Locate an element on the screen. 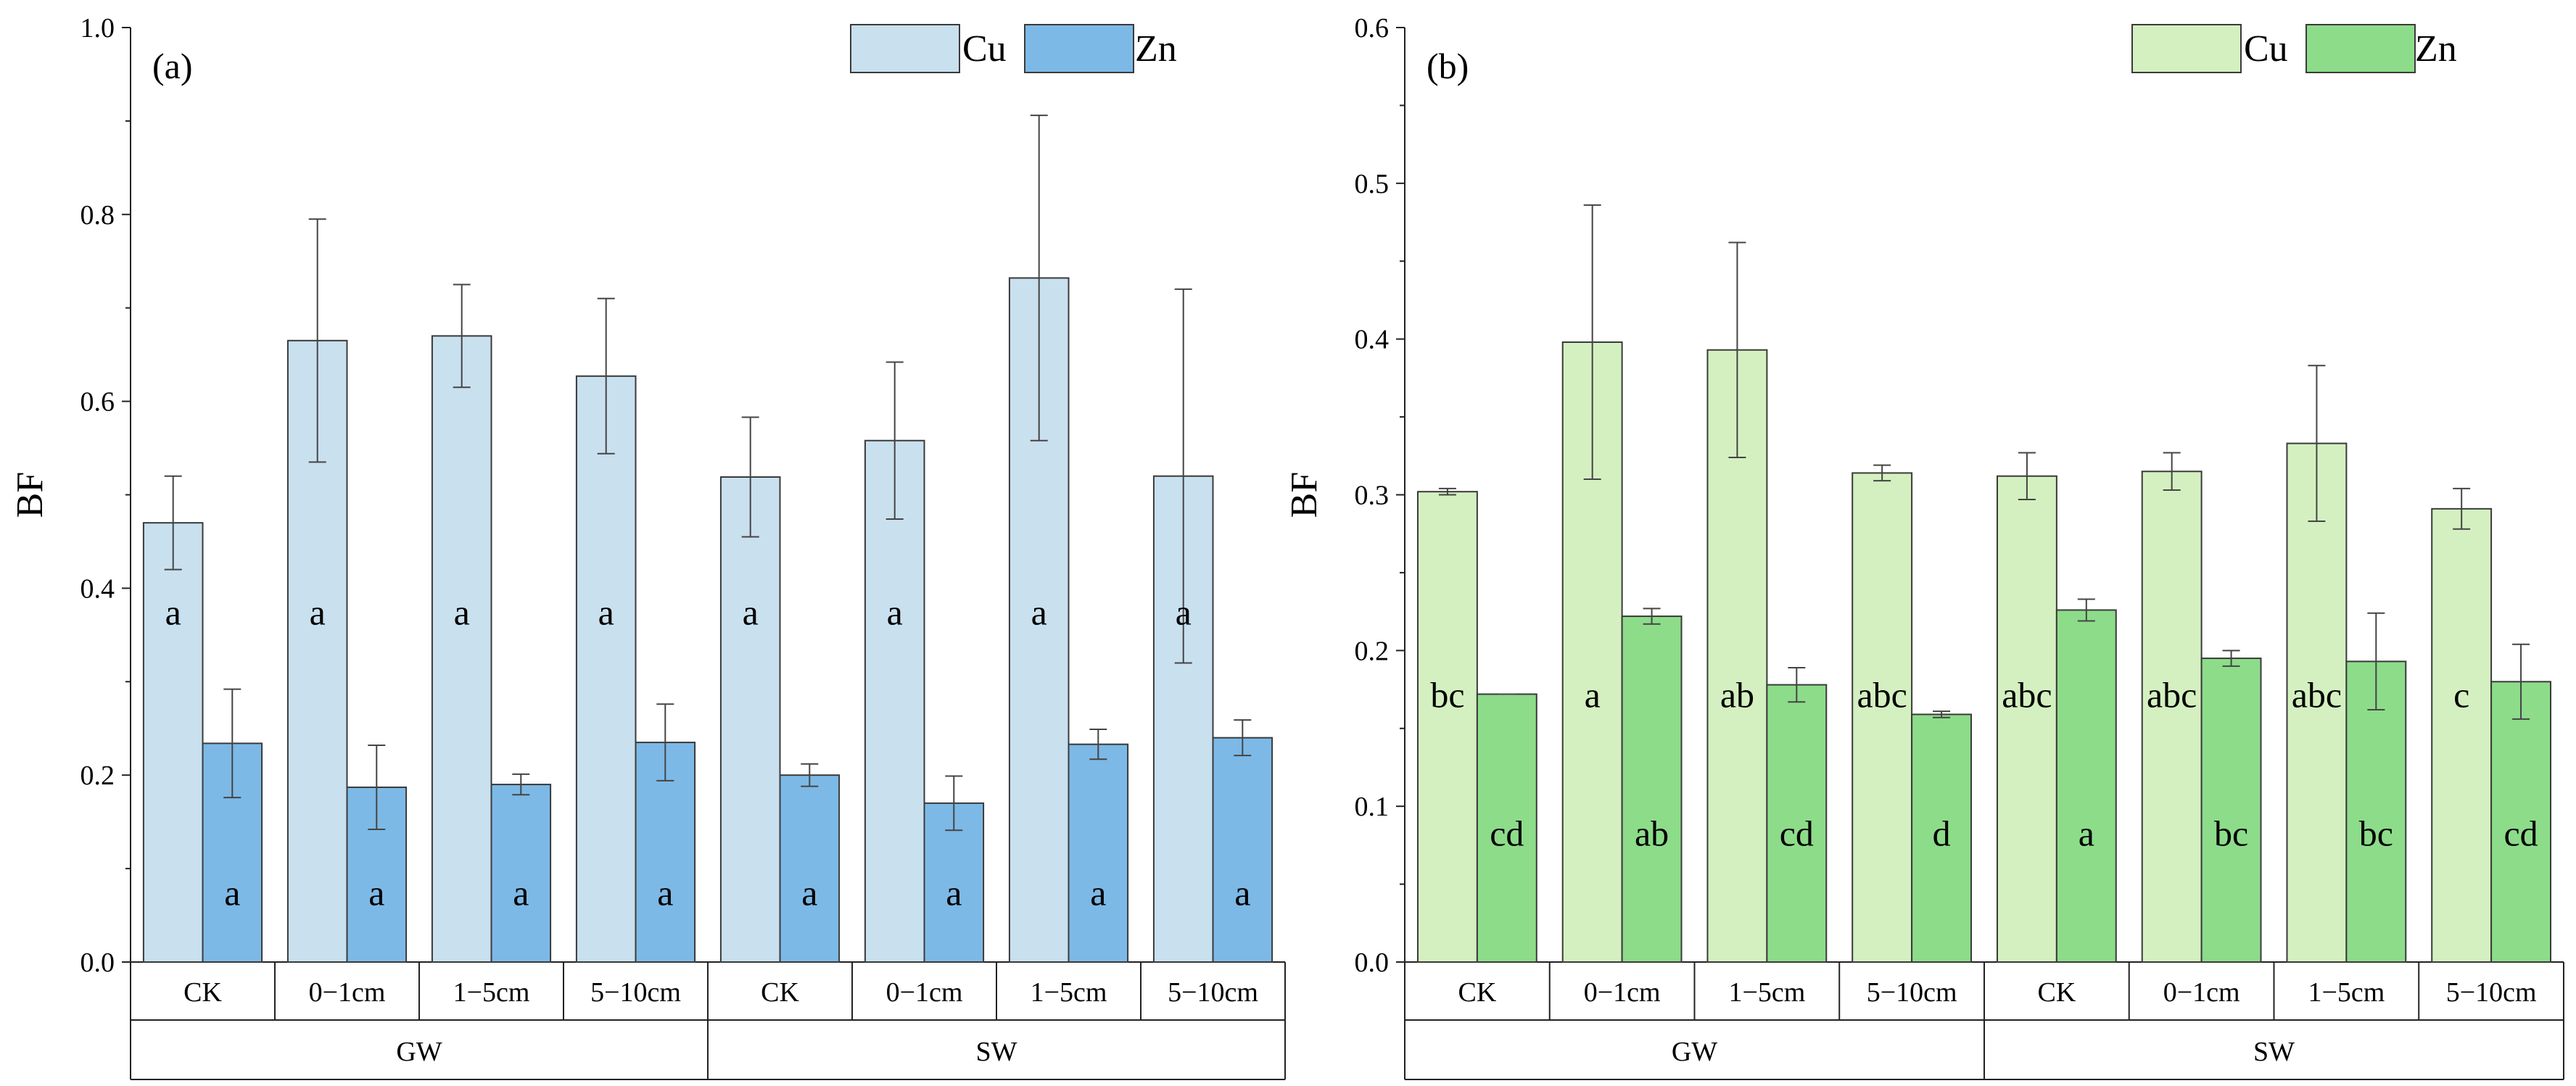 This screenshot has width=2576, height=1086. y-tick-label: 0.1 is located at coordinates (1372, 807).